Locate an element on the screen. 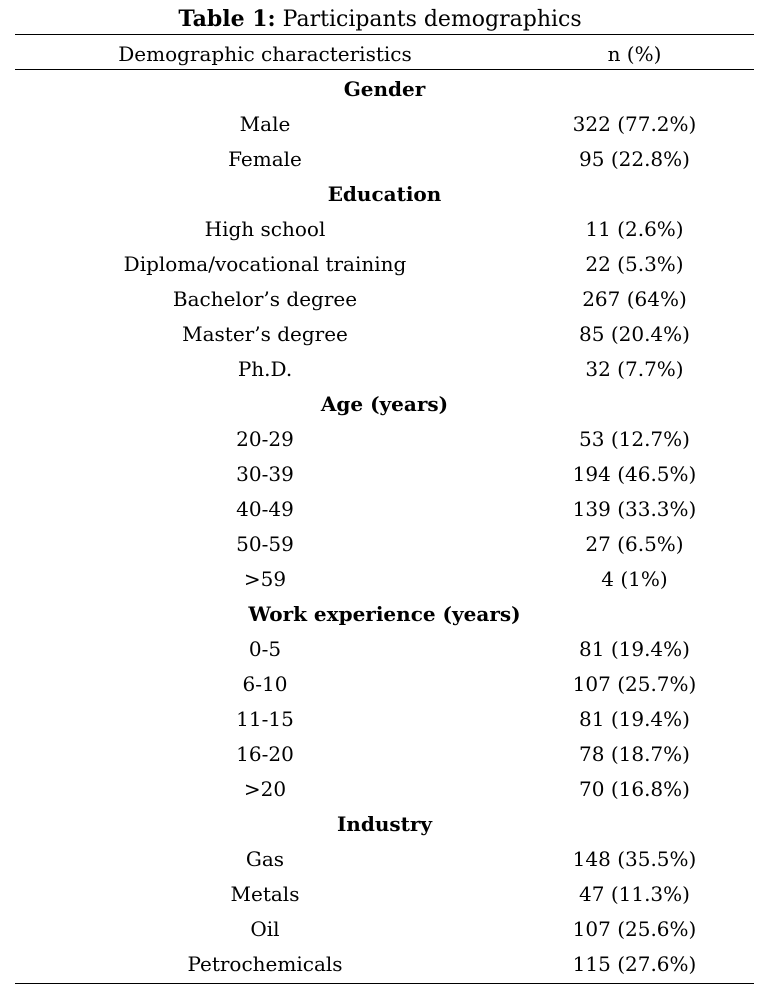 This screenshot has height=990, width=760. section-heading-education: Education is located at coordinates (384, 193).